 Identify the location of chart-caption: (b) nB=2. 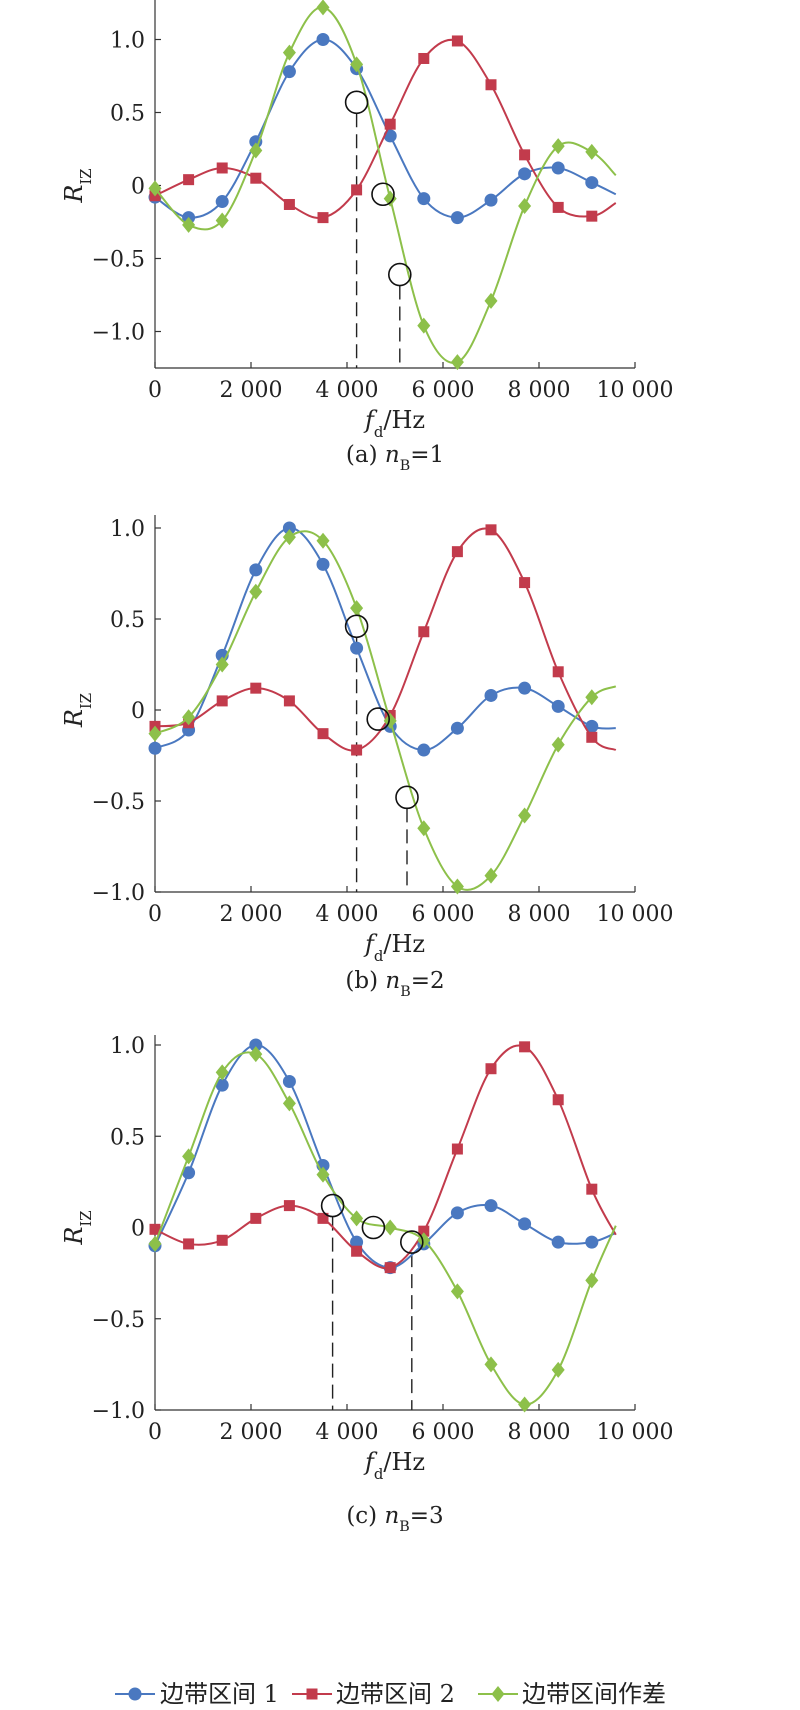
(394, 984).